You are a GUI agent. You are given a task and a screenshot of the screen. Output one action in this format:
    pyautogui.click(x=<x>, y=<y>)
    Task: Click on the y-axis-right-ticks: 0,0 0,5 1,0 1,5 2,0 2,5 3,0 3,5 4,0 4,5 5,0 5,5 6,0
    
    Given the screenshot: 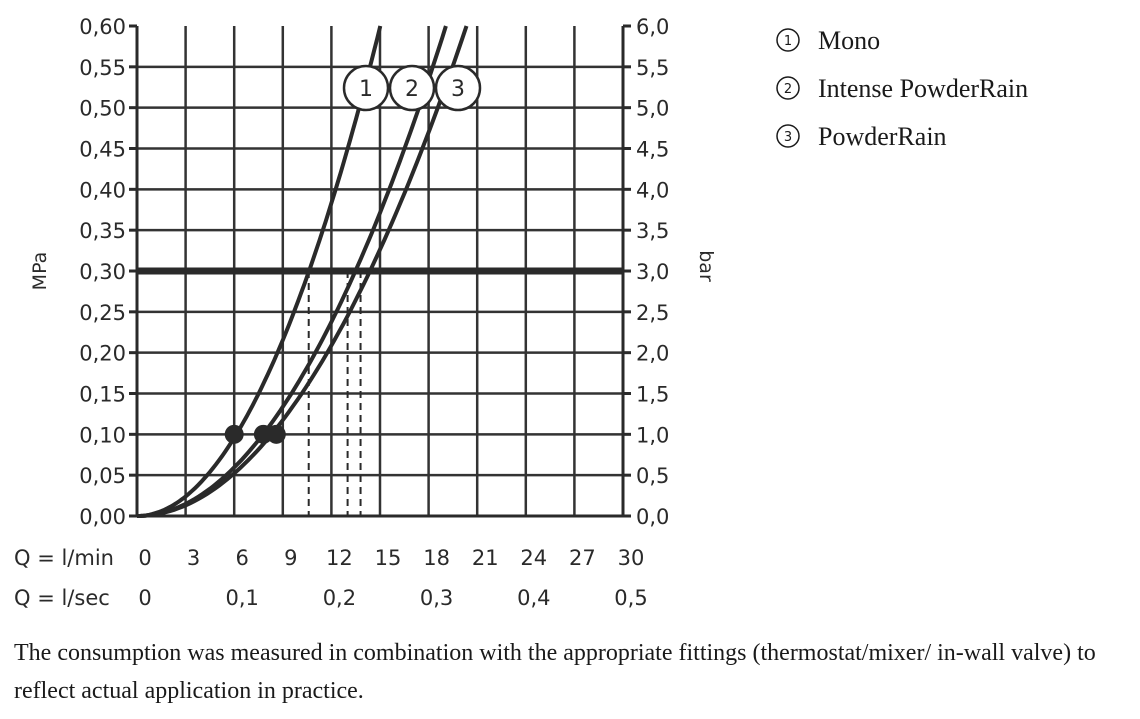 What is the action you would take?
    pyautogui.click(x=652, y=272)
    